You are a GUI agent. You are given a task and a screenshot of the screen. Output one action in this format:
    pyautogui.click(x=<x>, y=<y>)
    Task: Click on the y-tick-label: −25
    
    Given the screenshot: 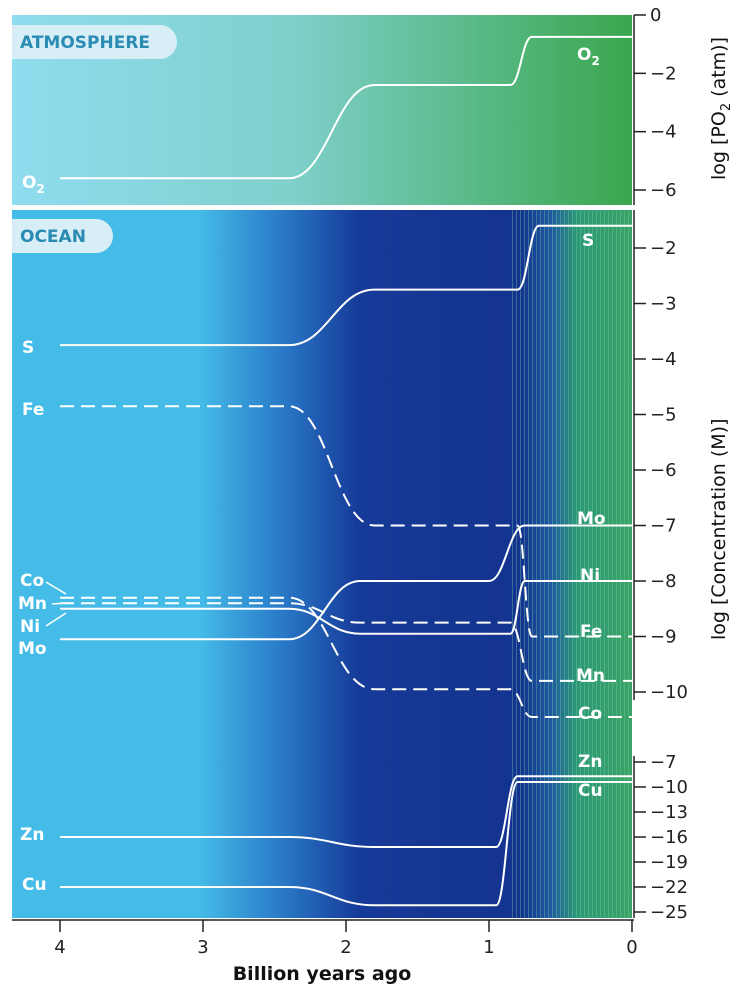 What is the action you would take?
    pyautogui.click(x=669, y=912)
    